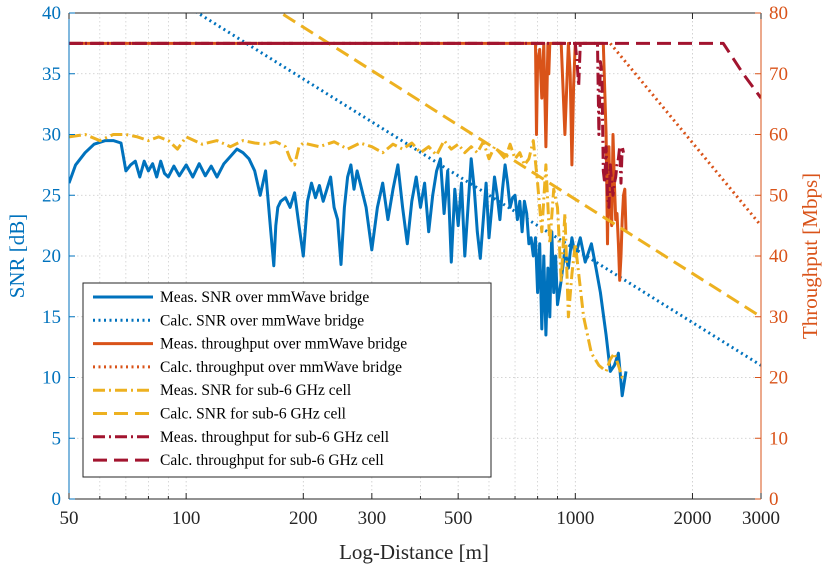  What do you see at coordinates (414, 552) in the screenshot?
I see `x-axis-label: Log-Distance [m]` at bounding box center [414, 552].